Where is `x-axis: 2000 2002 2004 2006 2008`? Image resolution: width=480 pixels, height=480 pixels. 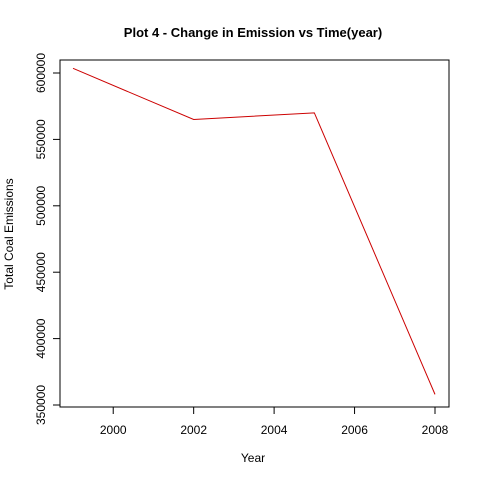 x-axis: 2000 2002 2004 2006 2008 is located at coordinates (274, 422).